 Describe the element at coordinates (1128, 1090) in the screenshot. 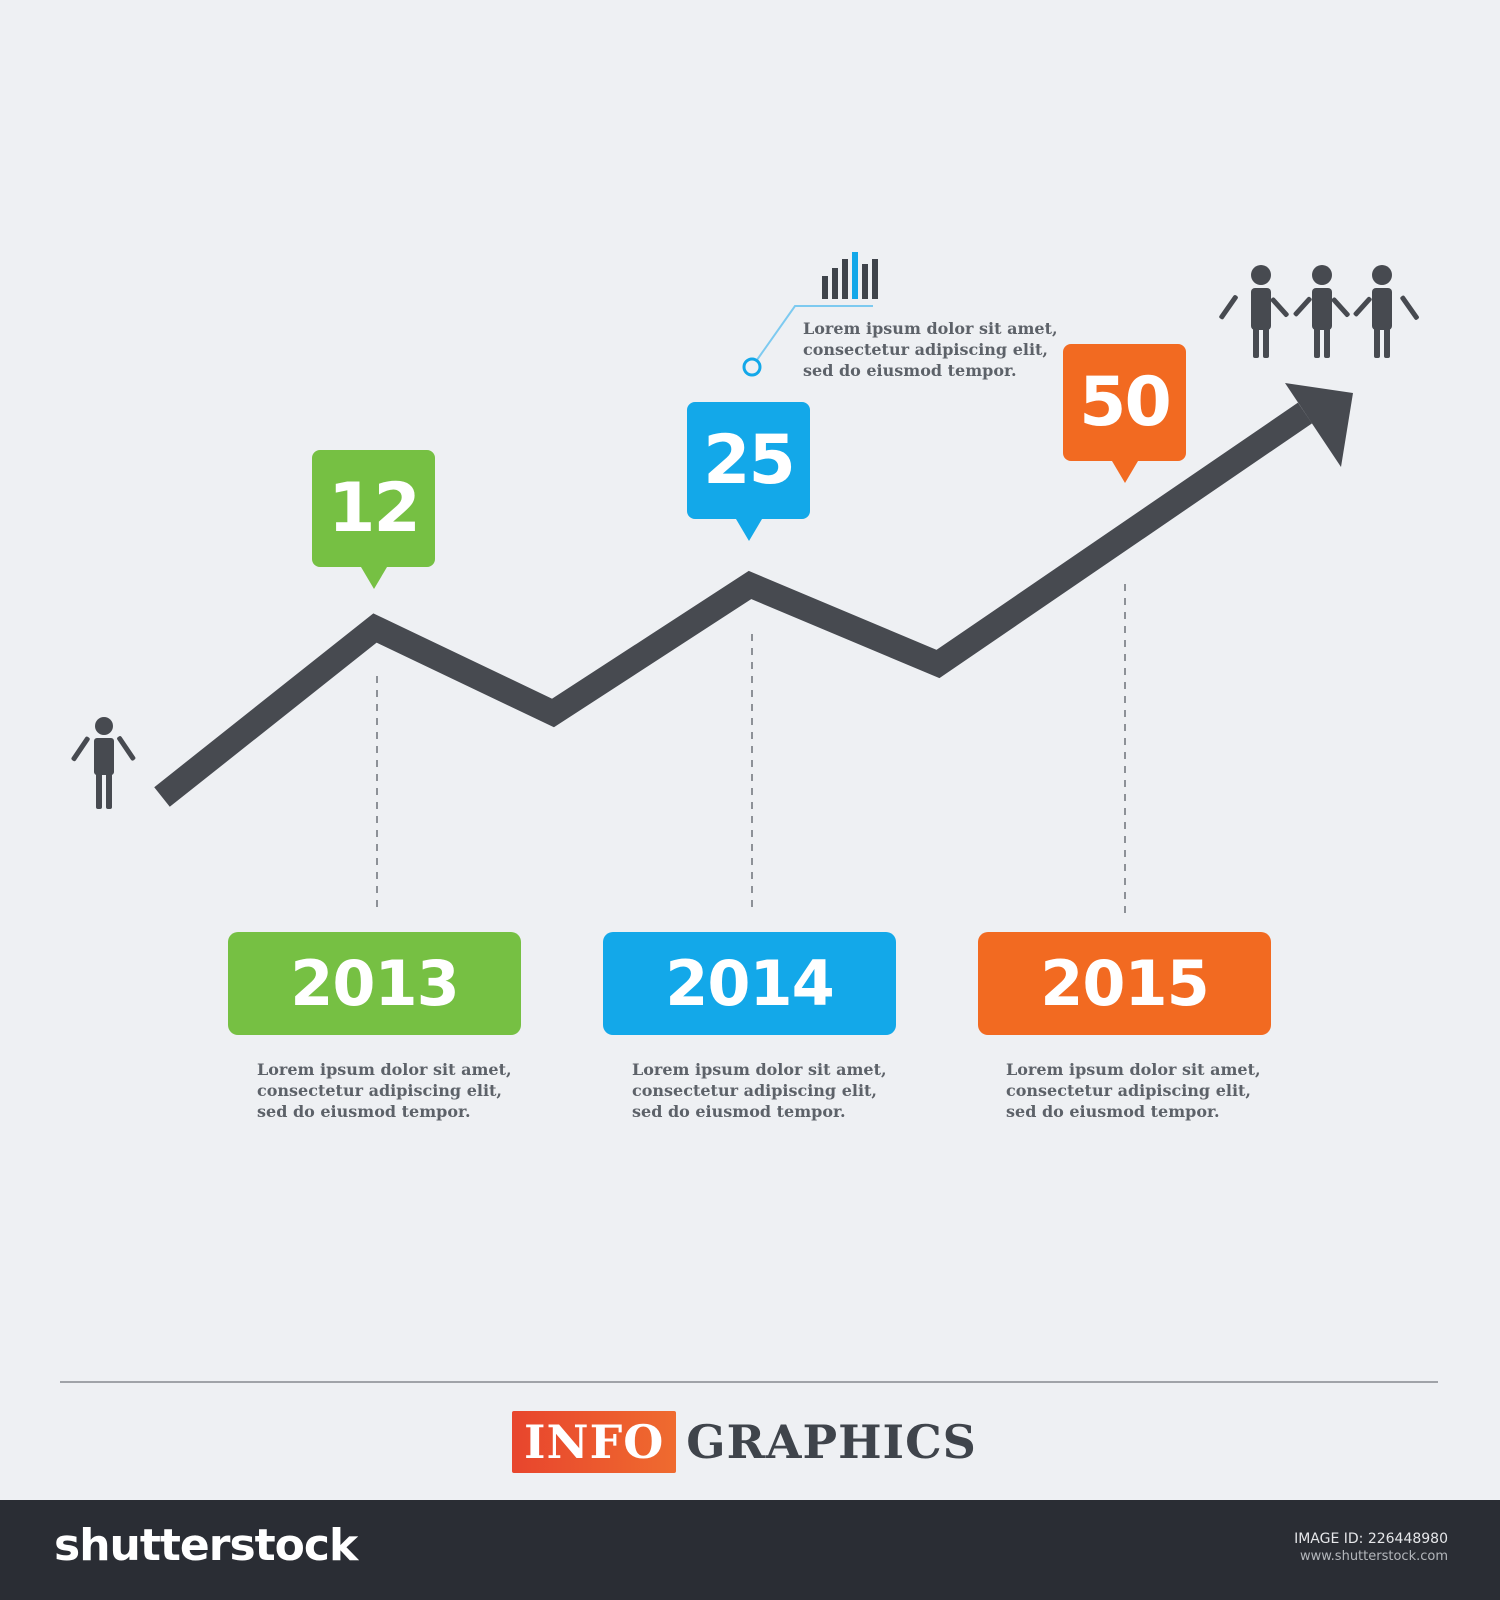

I see `caption-2015-line-2: consectetur adipiscing elit,` at that location.